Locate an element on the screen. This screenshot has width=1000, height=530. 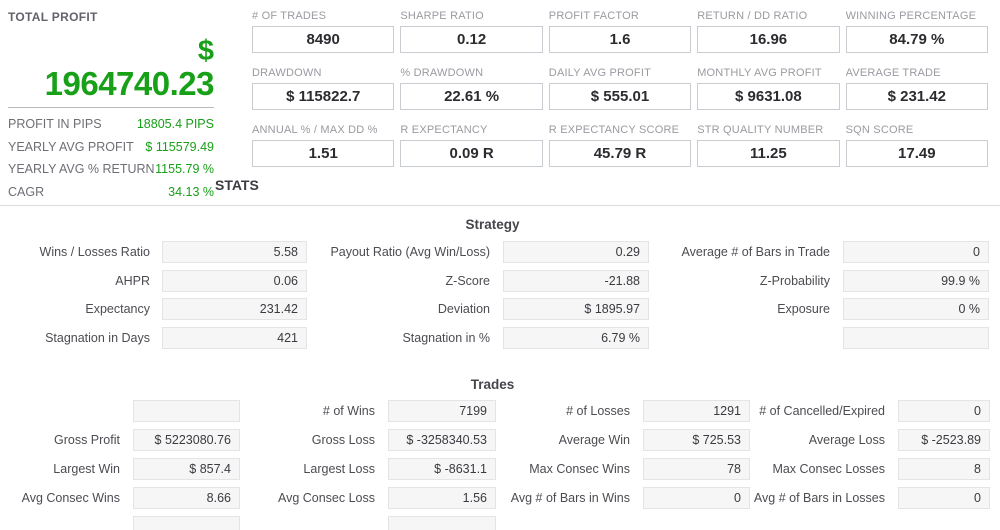
currency-symbol: $ is located at coordinates (205, 51).